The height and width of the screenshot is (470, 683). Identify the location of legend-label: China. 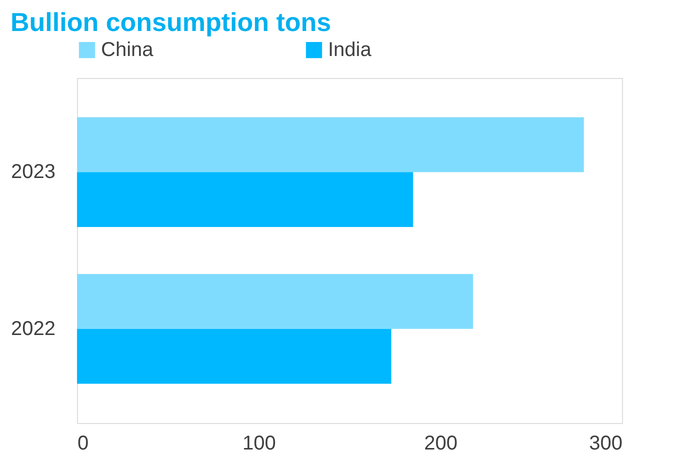
(127, 50).